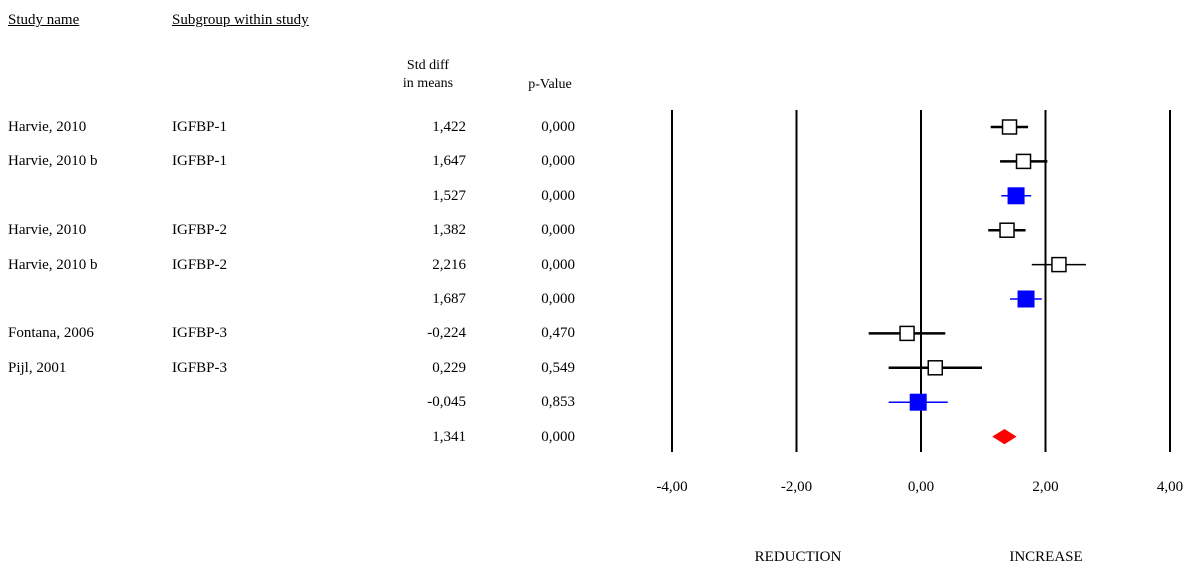 The image size is (1188, 568). Describe the element at coordinates (449, 230) in the screenshot. I see `std-diff-value: 1,382` at that location.